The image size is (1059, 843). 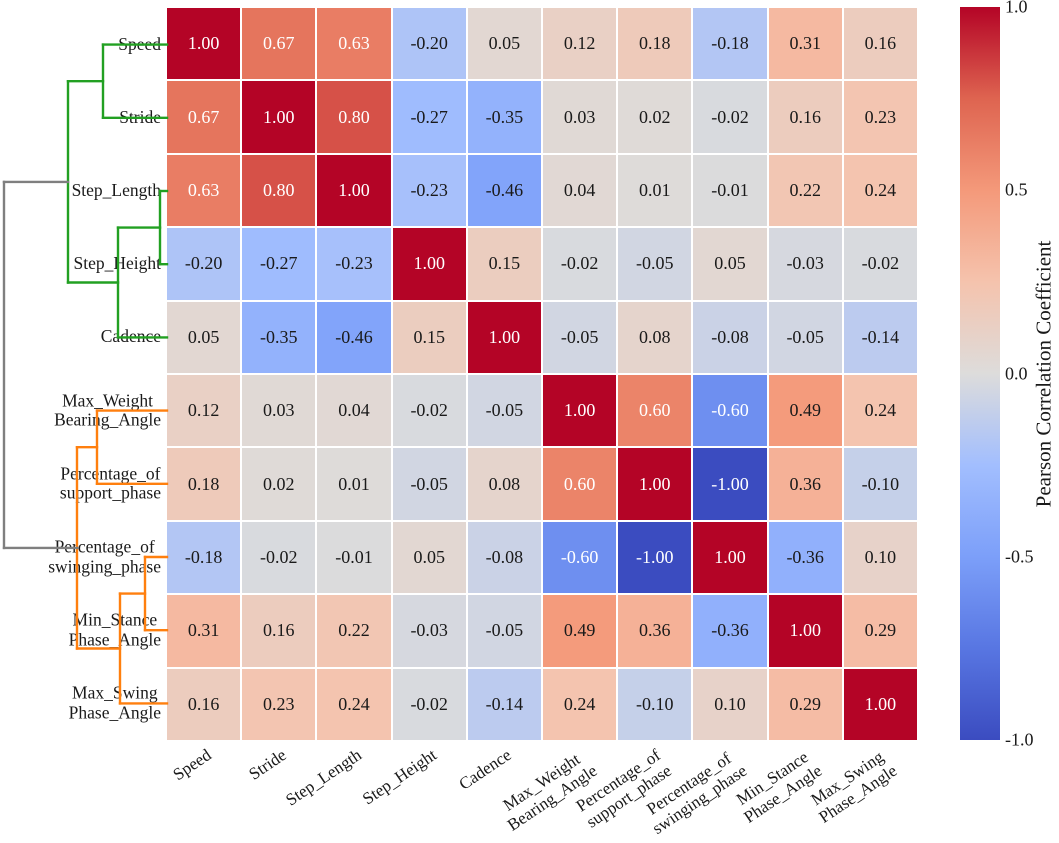 I want to click on row-label: Stride, so click(x=140, y=117).